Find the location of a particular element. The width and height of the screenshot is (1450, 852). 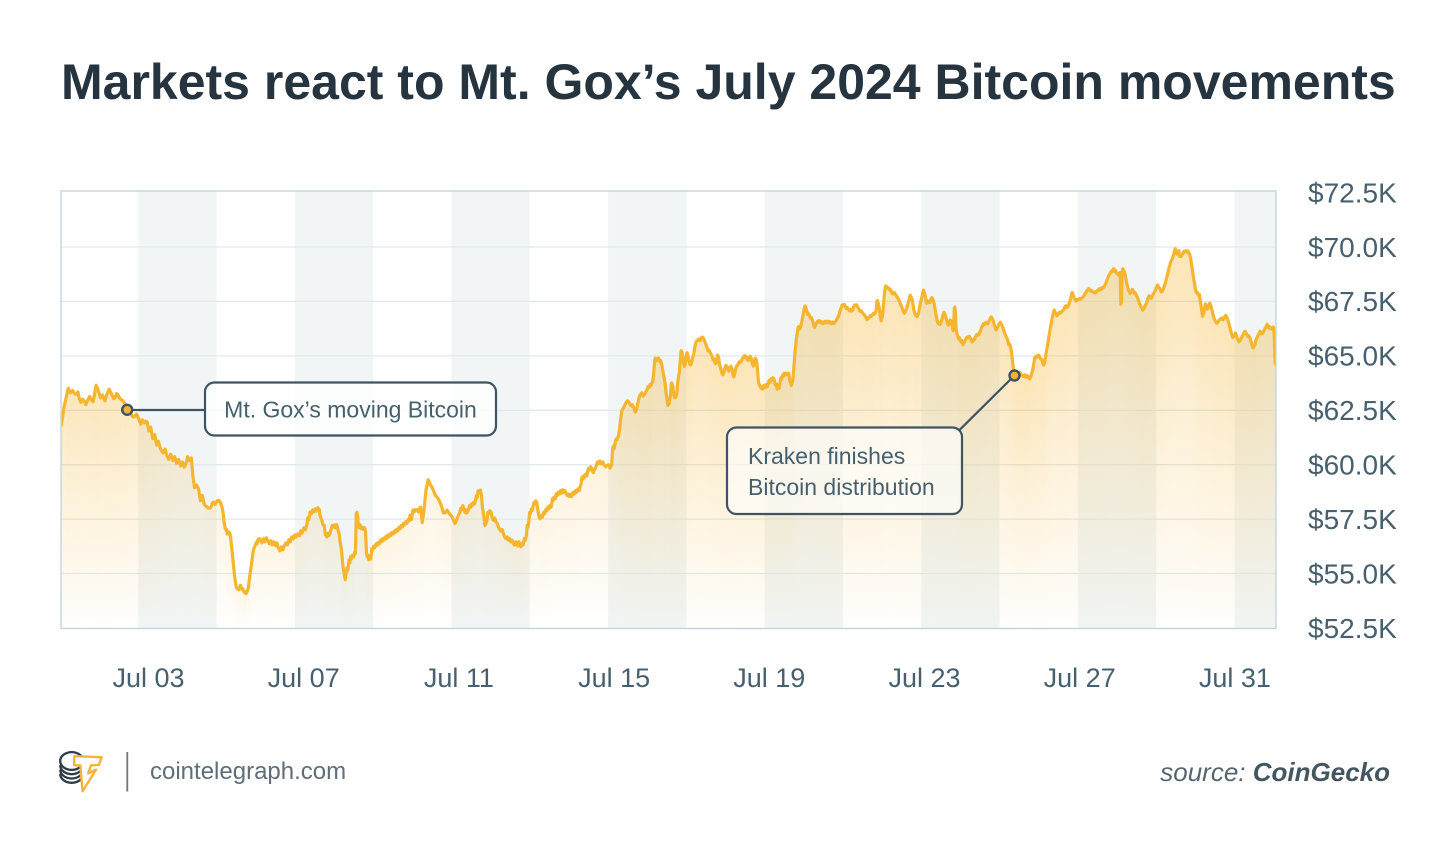

svg-text: Mt. Gox’s moving Bitcoin is located at coordinates (350, 410).